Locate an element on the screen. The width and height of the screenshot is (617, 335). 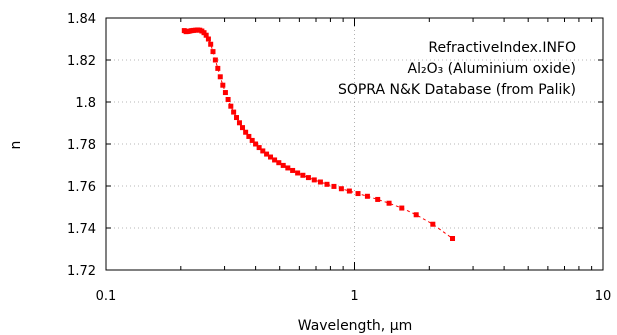
x-tick-label: 10 is located at coordinates (603, 296).